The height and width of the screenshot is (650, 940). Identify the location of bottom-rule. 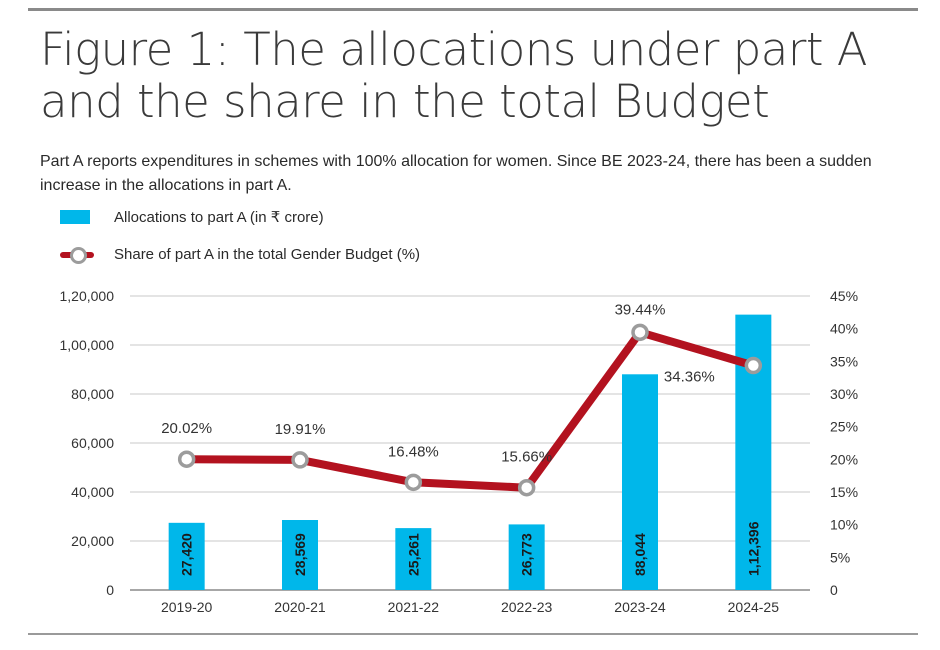
(473, 634).